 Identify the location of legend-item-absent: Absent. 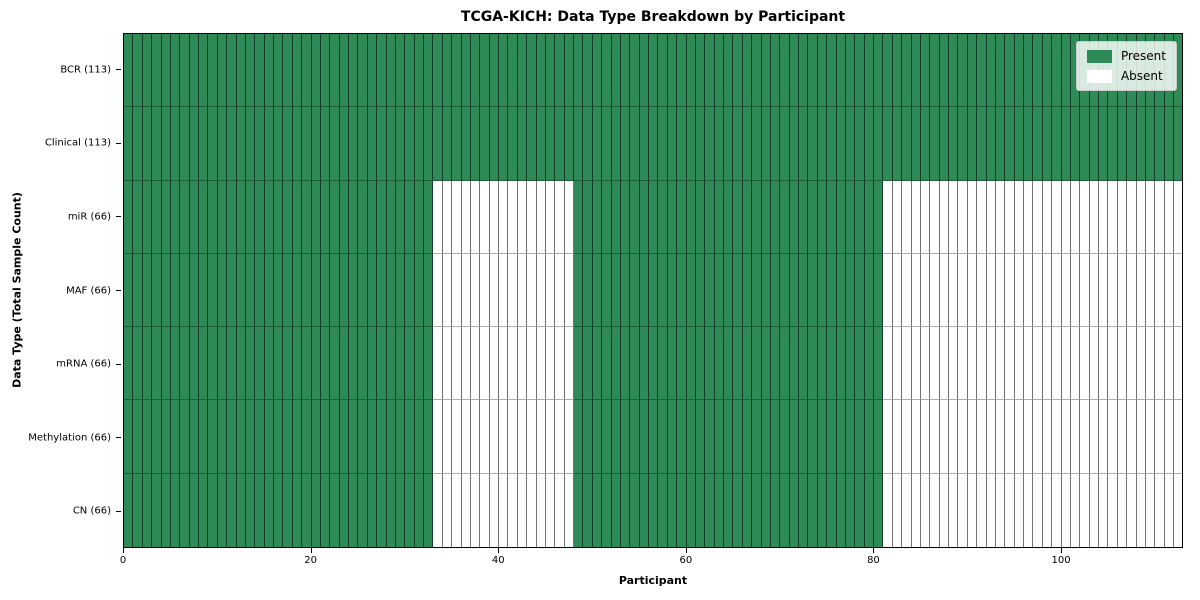
(1126, 76).